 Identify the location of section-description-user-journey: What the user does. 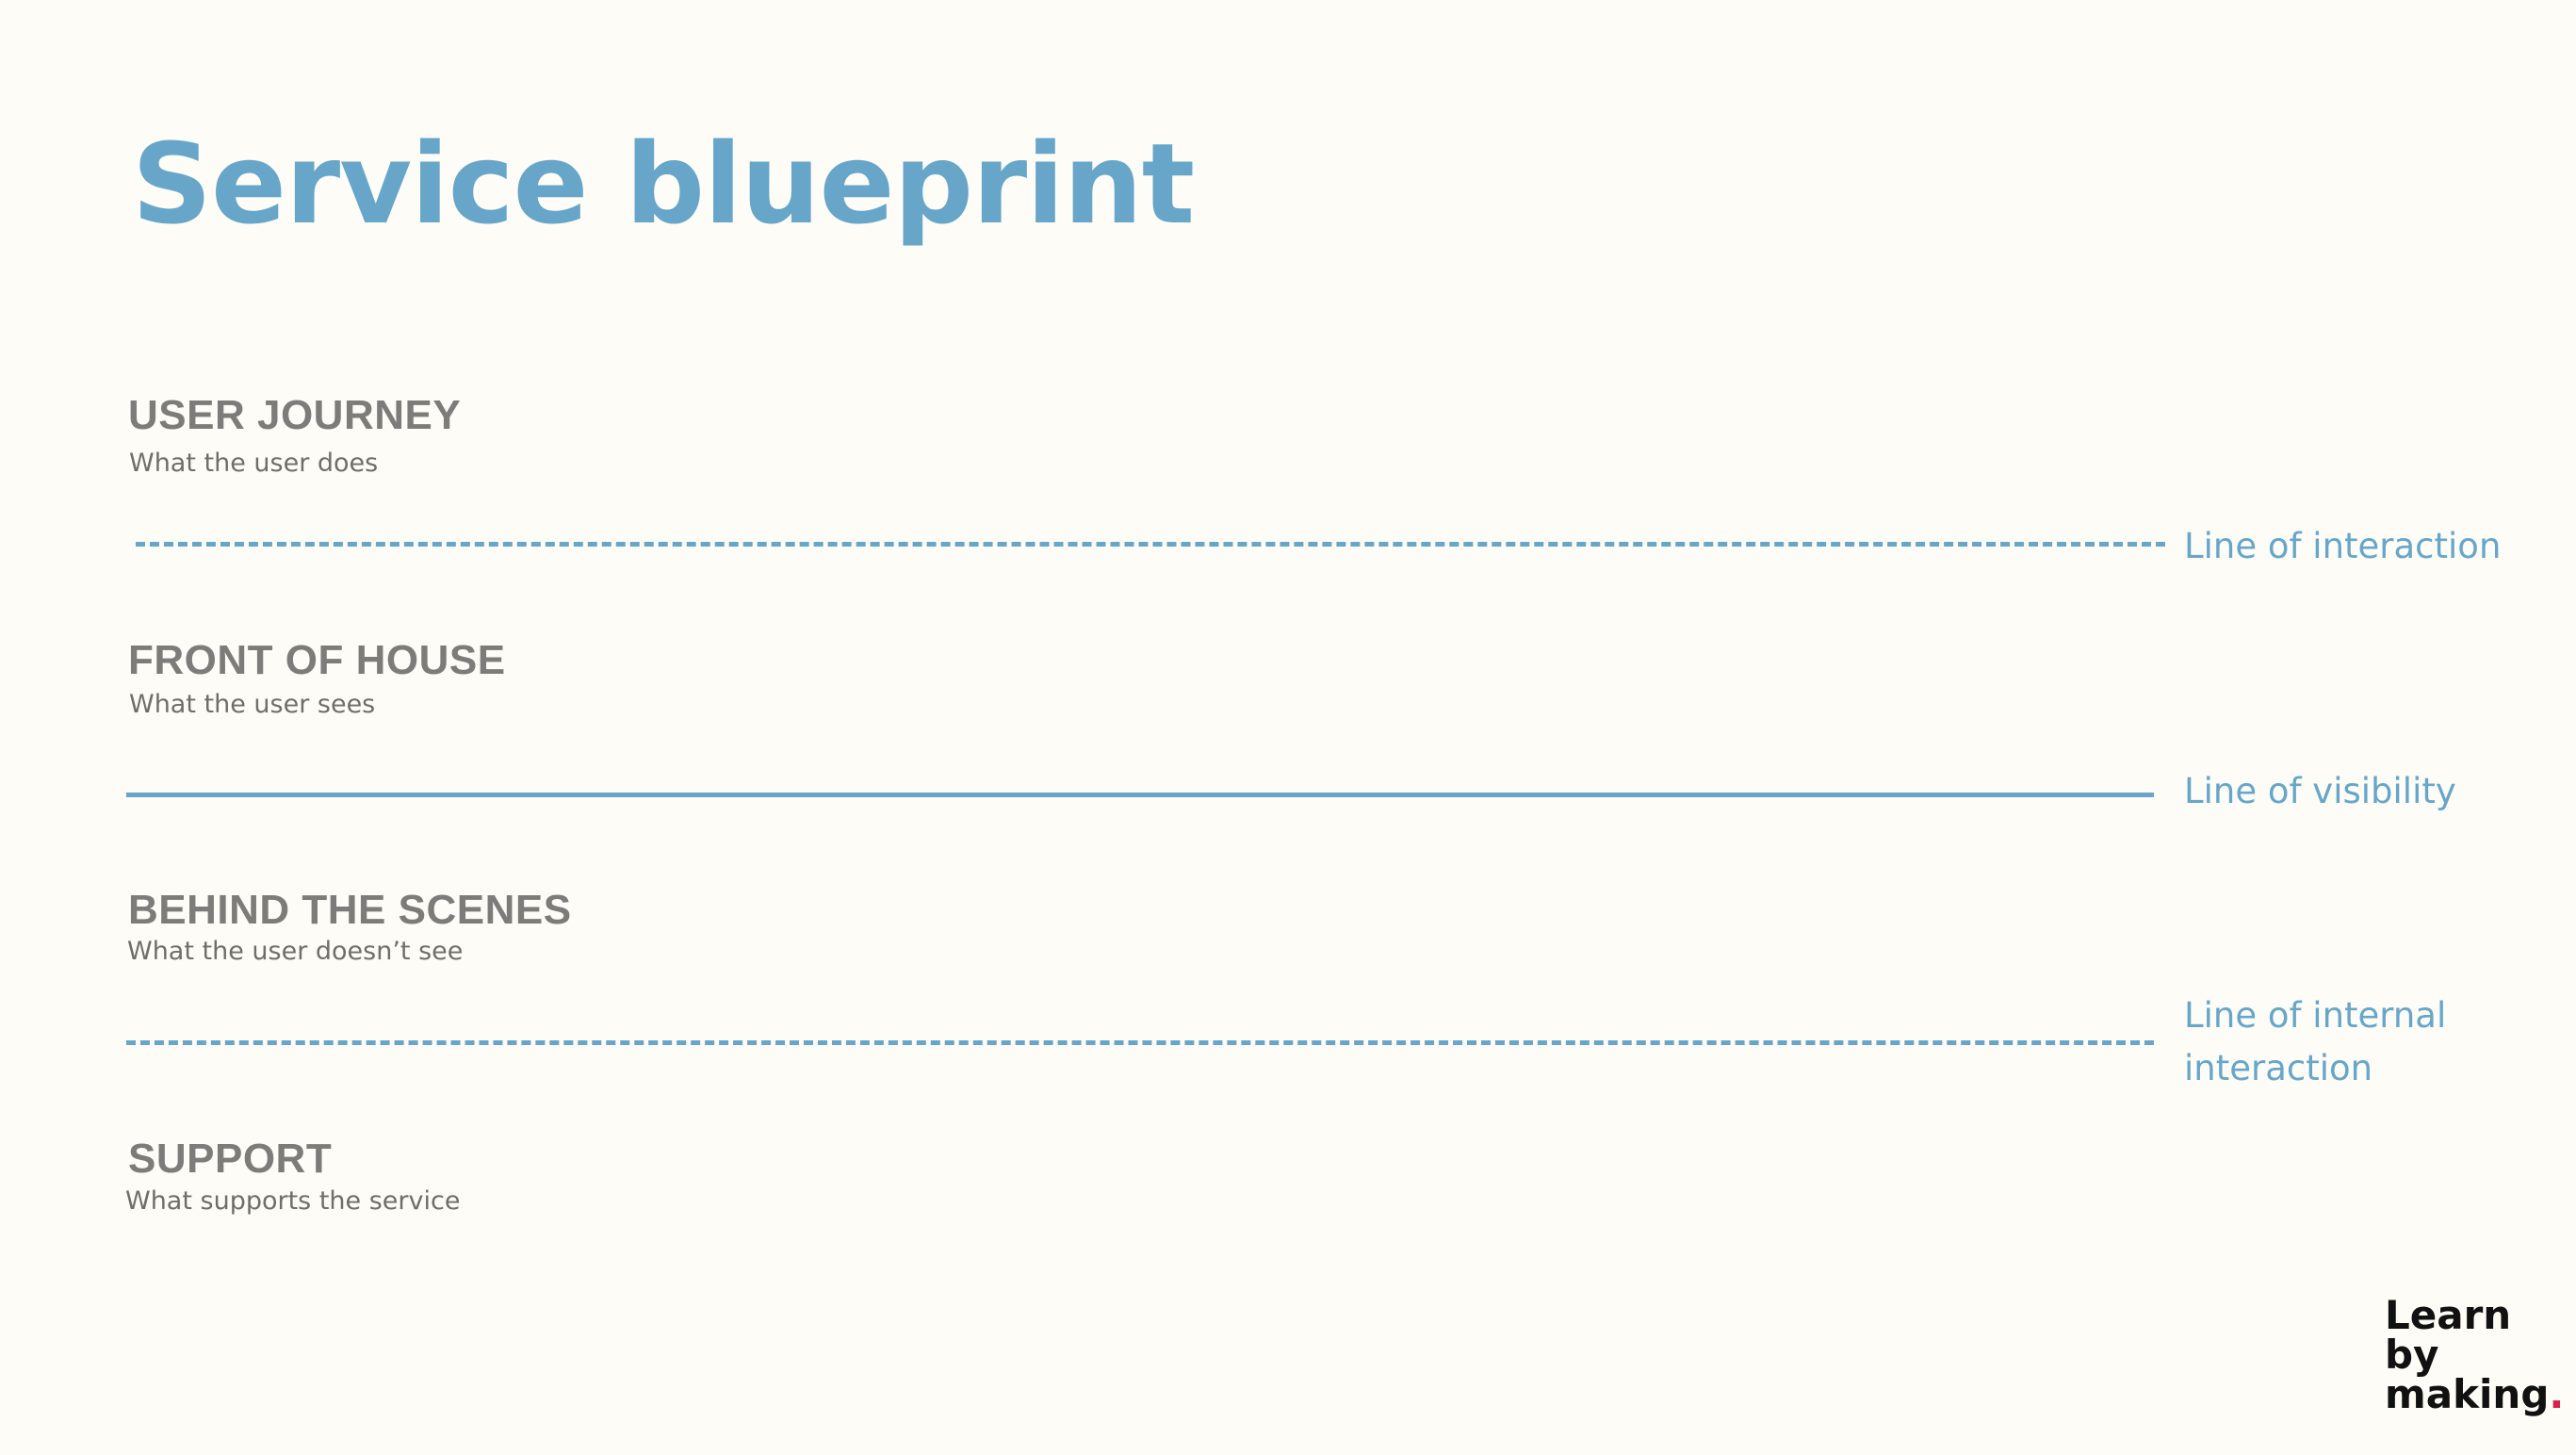
(254, 464).